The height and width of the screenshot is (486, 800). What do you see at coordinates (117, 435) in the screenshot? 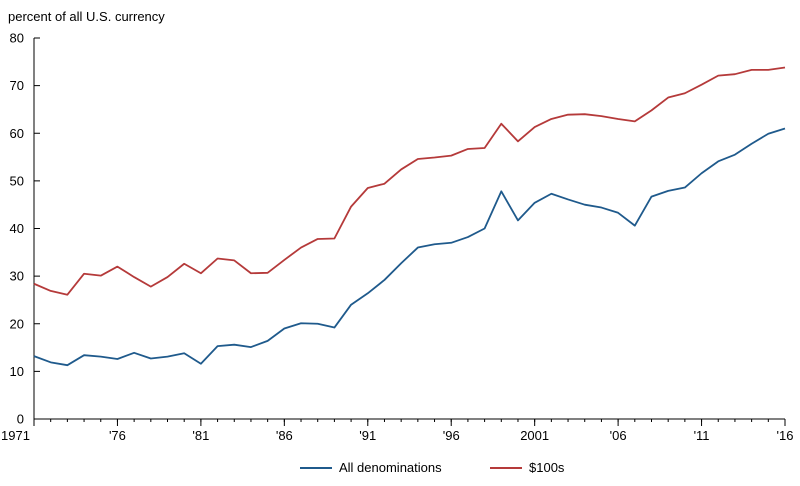
I see `x-tick-label: '76` at bounding box center [117, 435].